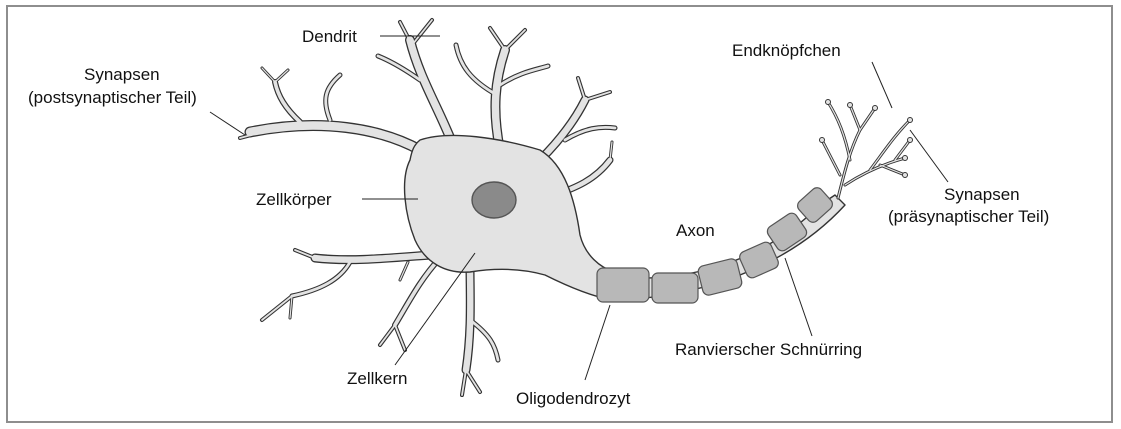 The width and height of the screenshot is (1121, 429). What do you see at coordinates (377, 378) in the screenshot?
I see `label-zellkern: Zellkern` at bounding box center [377, 378].